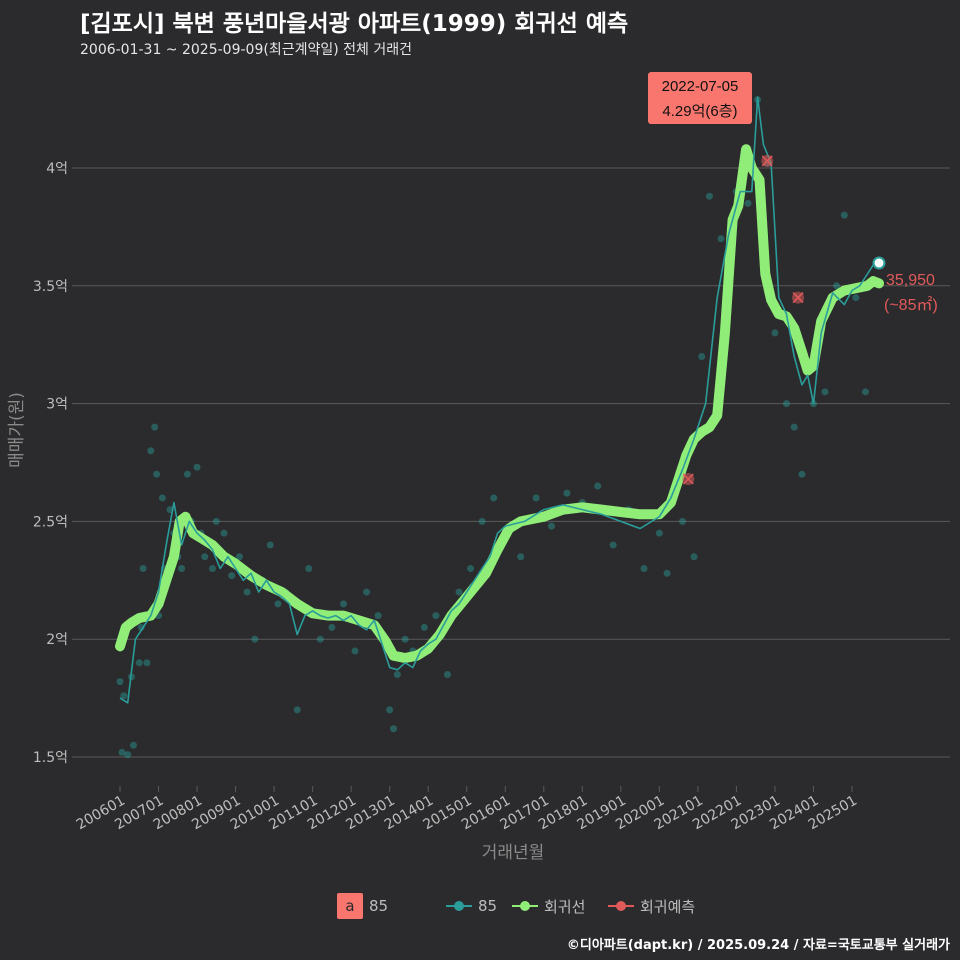 The image size is (960, 960). I want to click on annotations: 2022-07-05 4.29억(6층) 35,950 (~85㎡), so click(793, 193).